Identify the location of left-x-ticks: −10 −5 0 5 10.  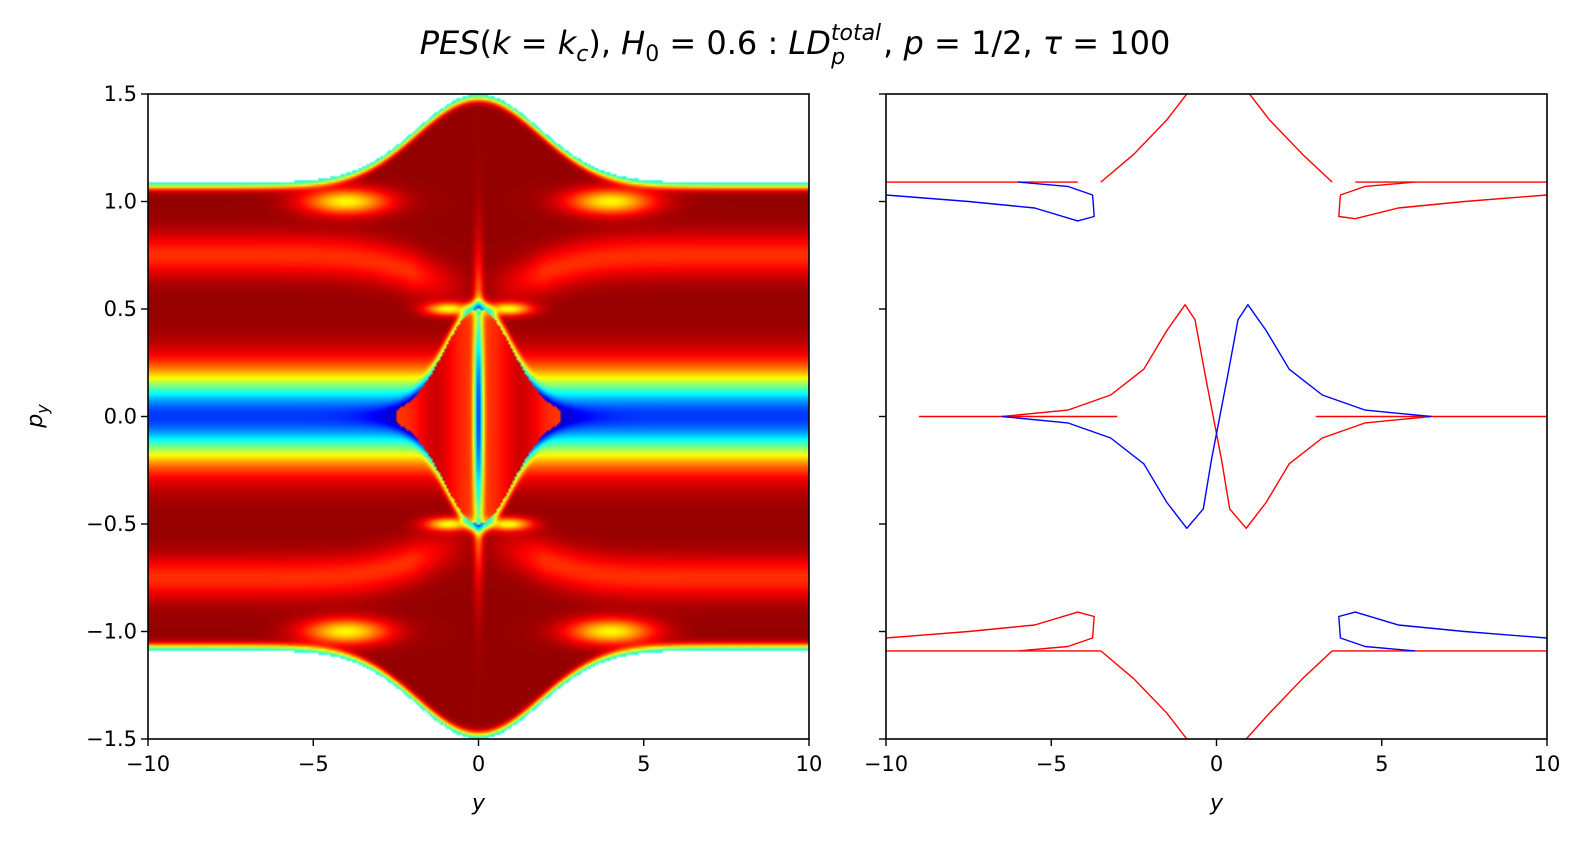
(474, 757).